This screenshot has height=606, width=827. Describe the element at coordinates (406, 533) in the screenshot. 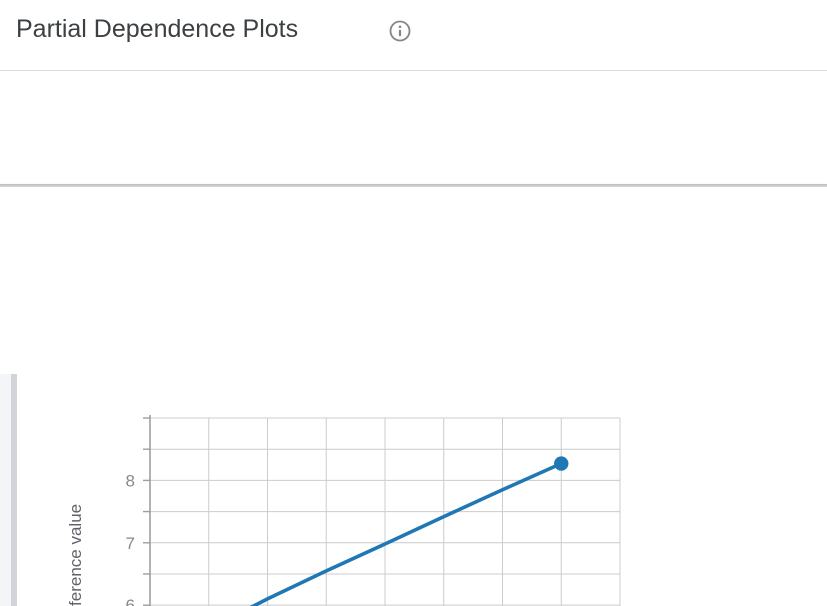

I see `pdp-line` at that location.